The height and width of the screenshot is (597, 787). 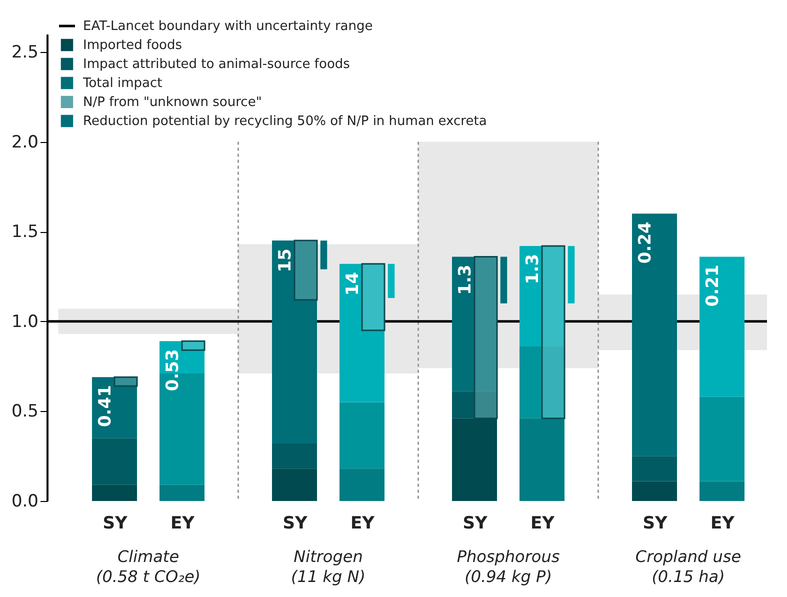 I want to click on legend-label: EAT-Lancet boundary with uncertainty range, so click(x=228, y=26).